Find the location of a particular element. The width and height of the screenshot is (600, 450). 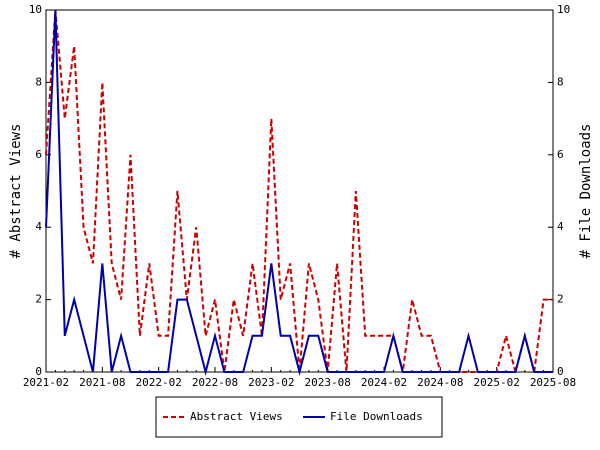

x-tick-label: 2024-08 is located at coordinates (440, 382).